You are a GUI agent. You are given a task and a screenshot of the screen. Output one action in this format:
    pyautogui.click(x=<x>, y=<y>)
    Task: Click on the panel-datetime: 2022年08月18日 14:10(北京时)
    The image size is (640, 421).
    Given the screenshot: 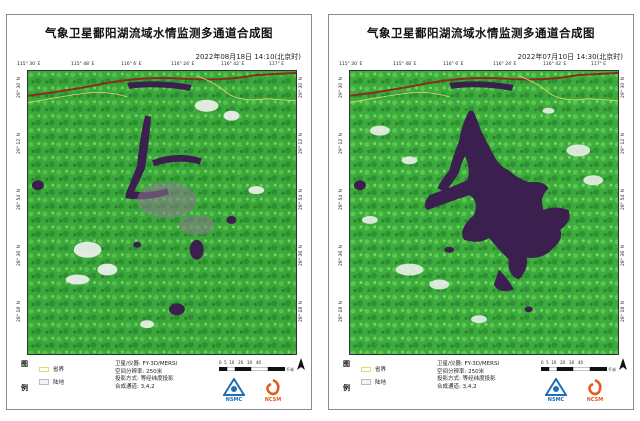 What is the action you would take?
    pyautogui.click(x=248, y=57)
    